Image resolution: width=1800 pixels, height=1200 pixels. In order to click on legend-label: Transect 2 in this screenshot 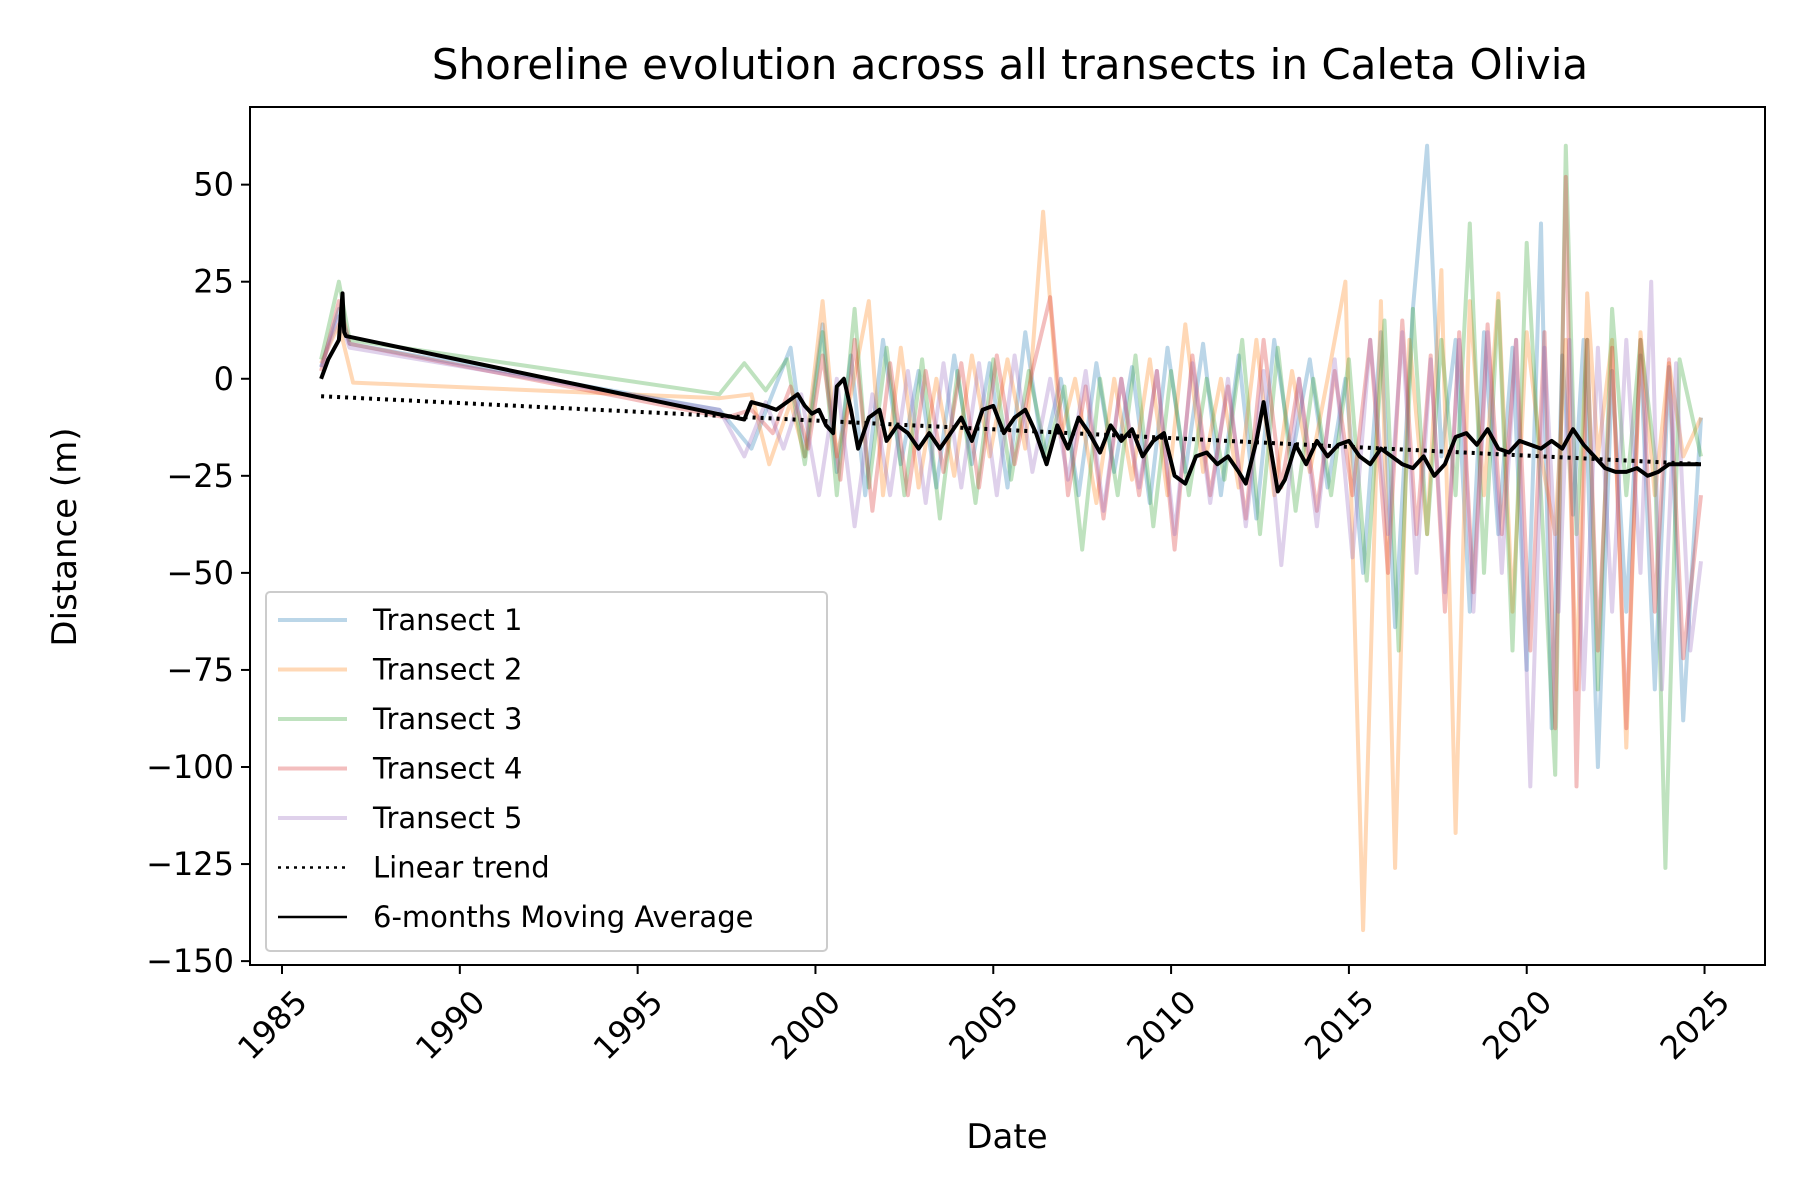, I will do `click(447, 670)`.